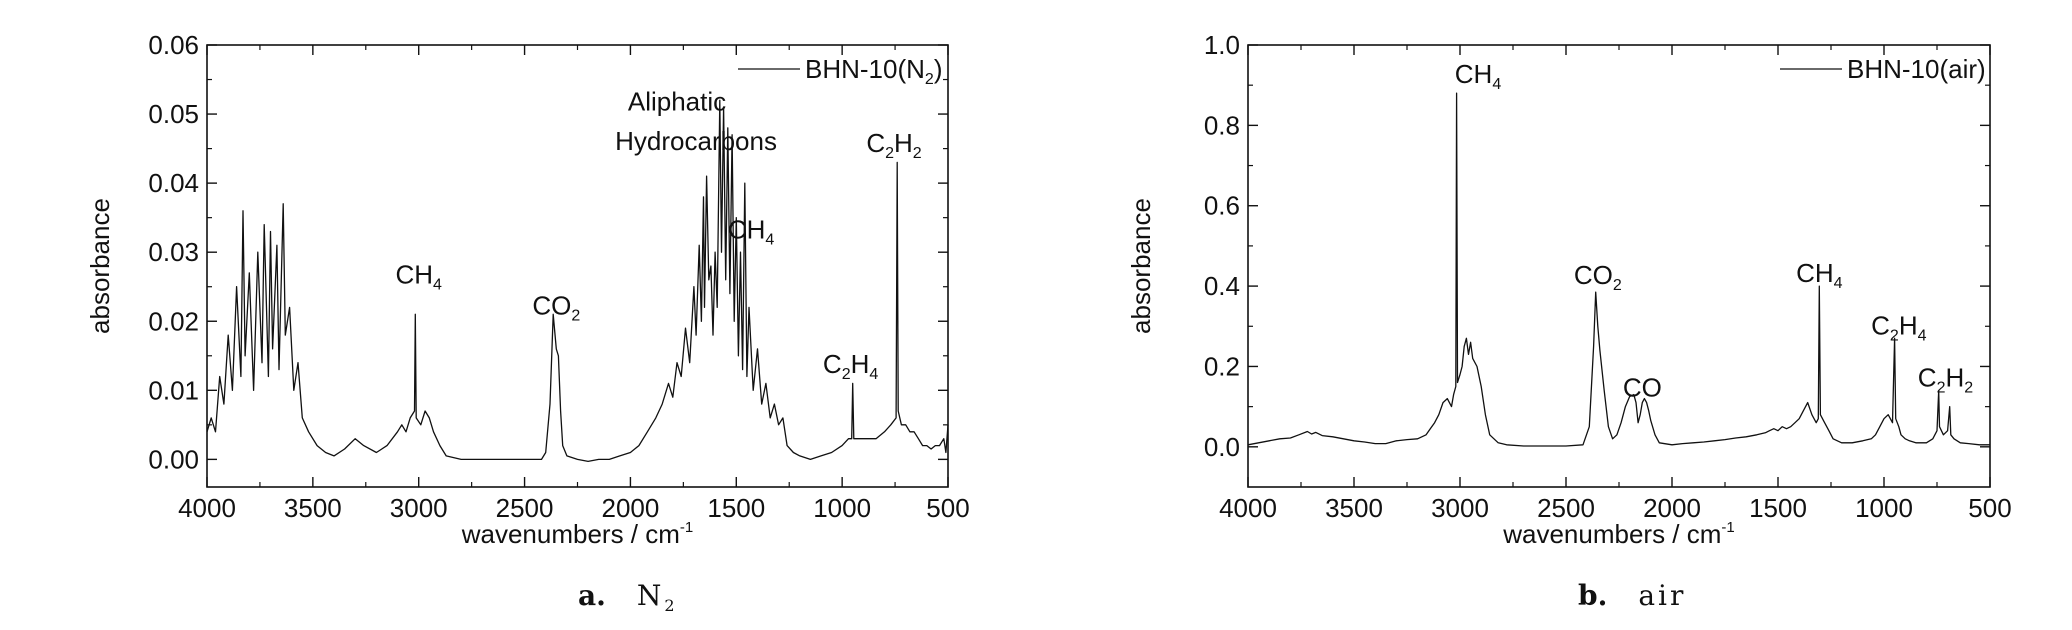 The width and height of the screenshot is (2072, 630). What do you see at coordinates (677, 102) in the screenshot?
I see `peak-annotation: Aliphatic` at bounding box center [677, 102].